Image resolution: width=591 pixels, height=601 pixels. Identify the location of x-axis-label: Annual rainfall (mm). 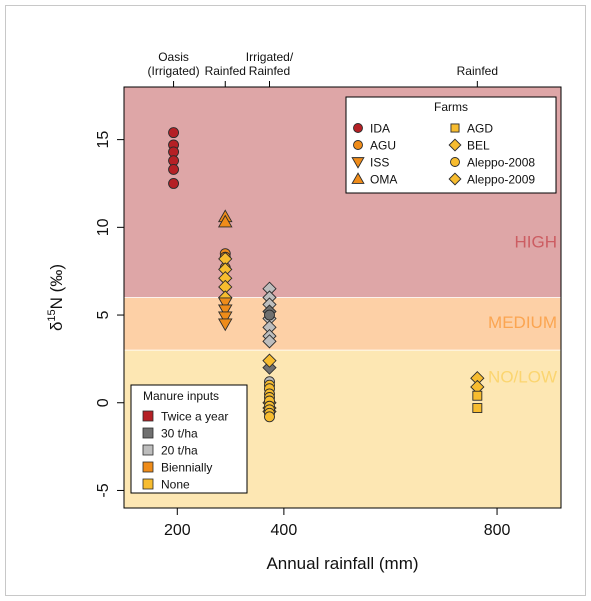
(342, 563).